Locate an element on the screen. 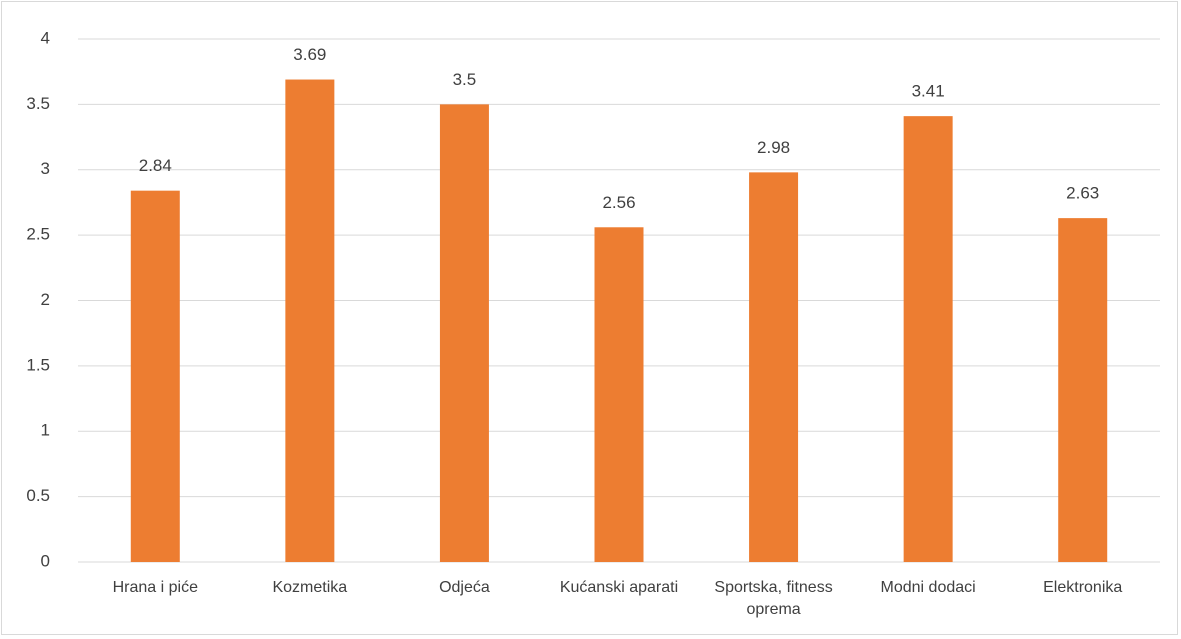  data-label: 2.84 is located at coordinates (155, 165).